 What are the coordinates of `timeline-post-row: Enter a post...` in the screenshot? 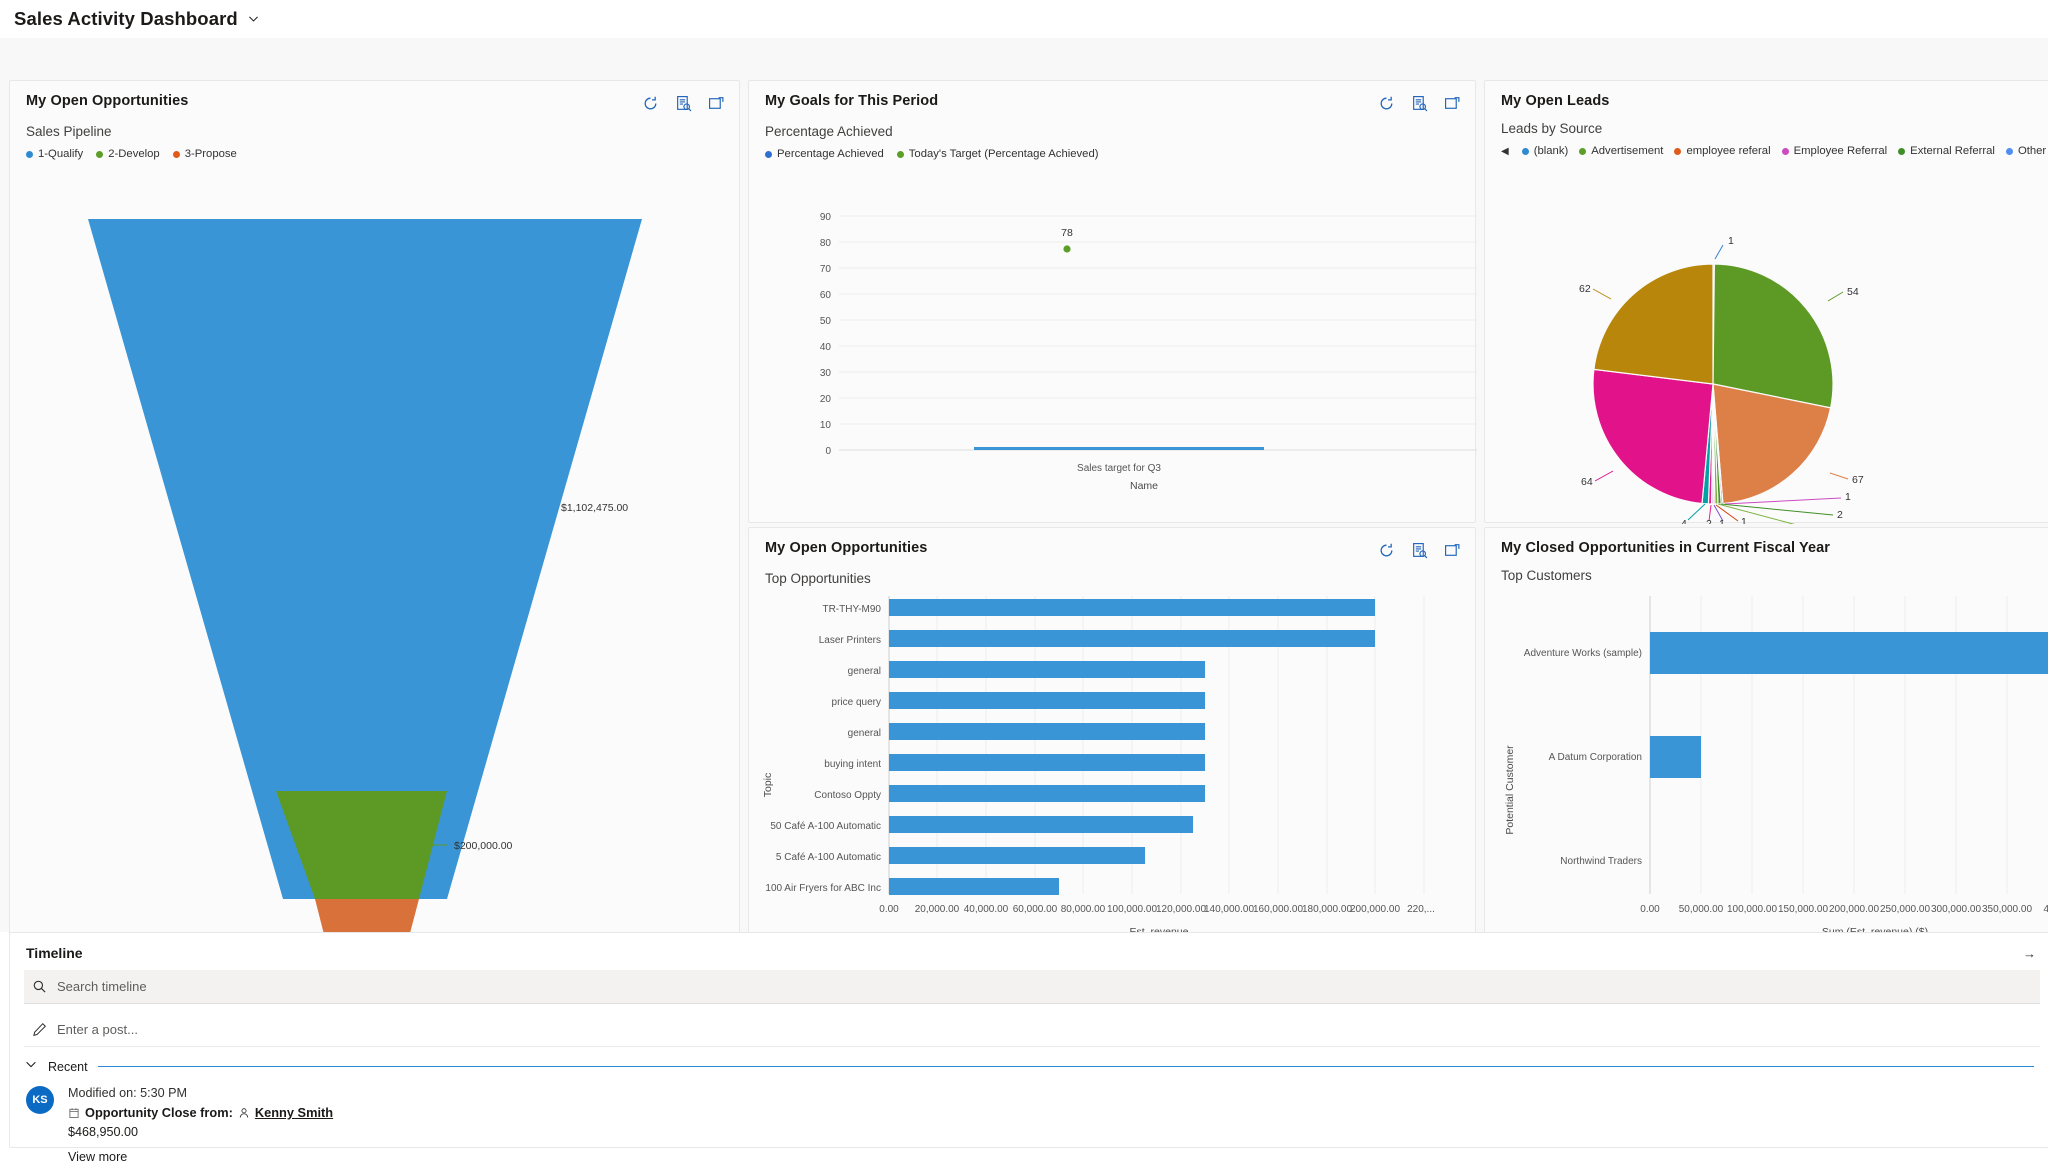 It's located at (1032, 1030).